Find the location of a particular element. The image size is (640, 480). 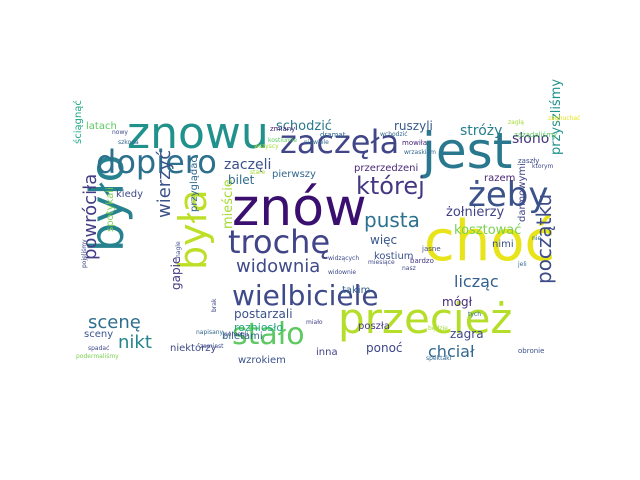

word: niektórzy is located at coordinates (193, 348).